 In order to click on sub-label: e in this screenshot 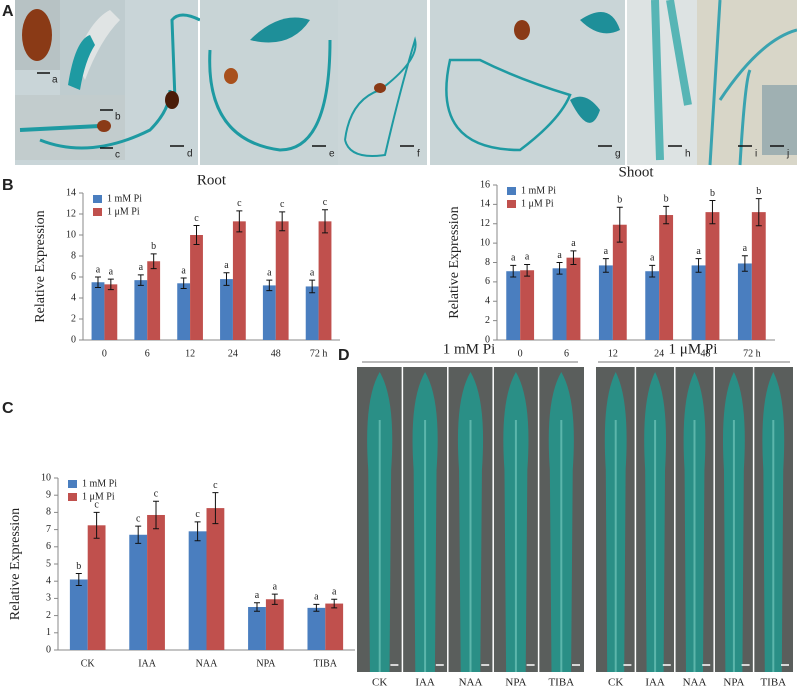, I will do `click(332, 154)`.